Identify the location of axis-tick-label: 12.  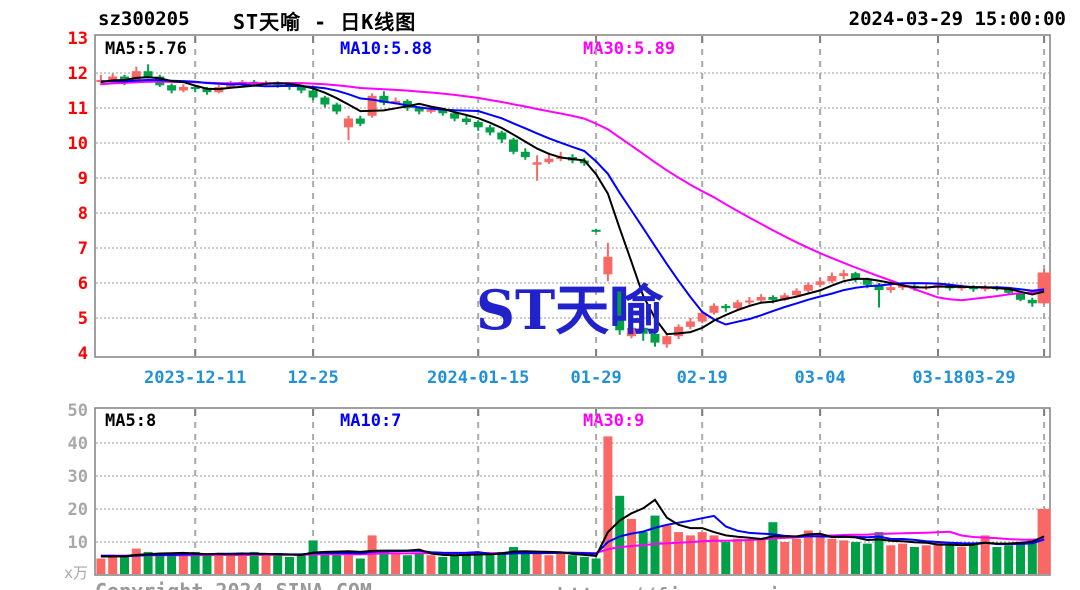
(78, 74).